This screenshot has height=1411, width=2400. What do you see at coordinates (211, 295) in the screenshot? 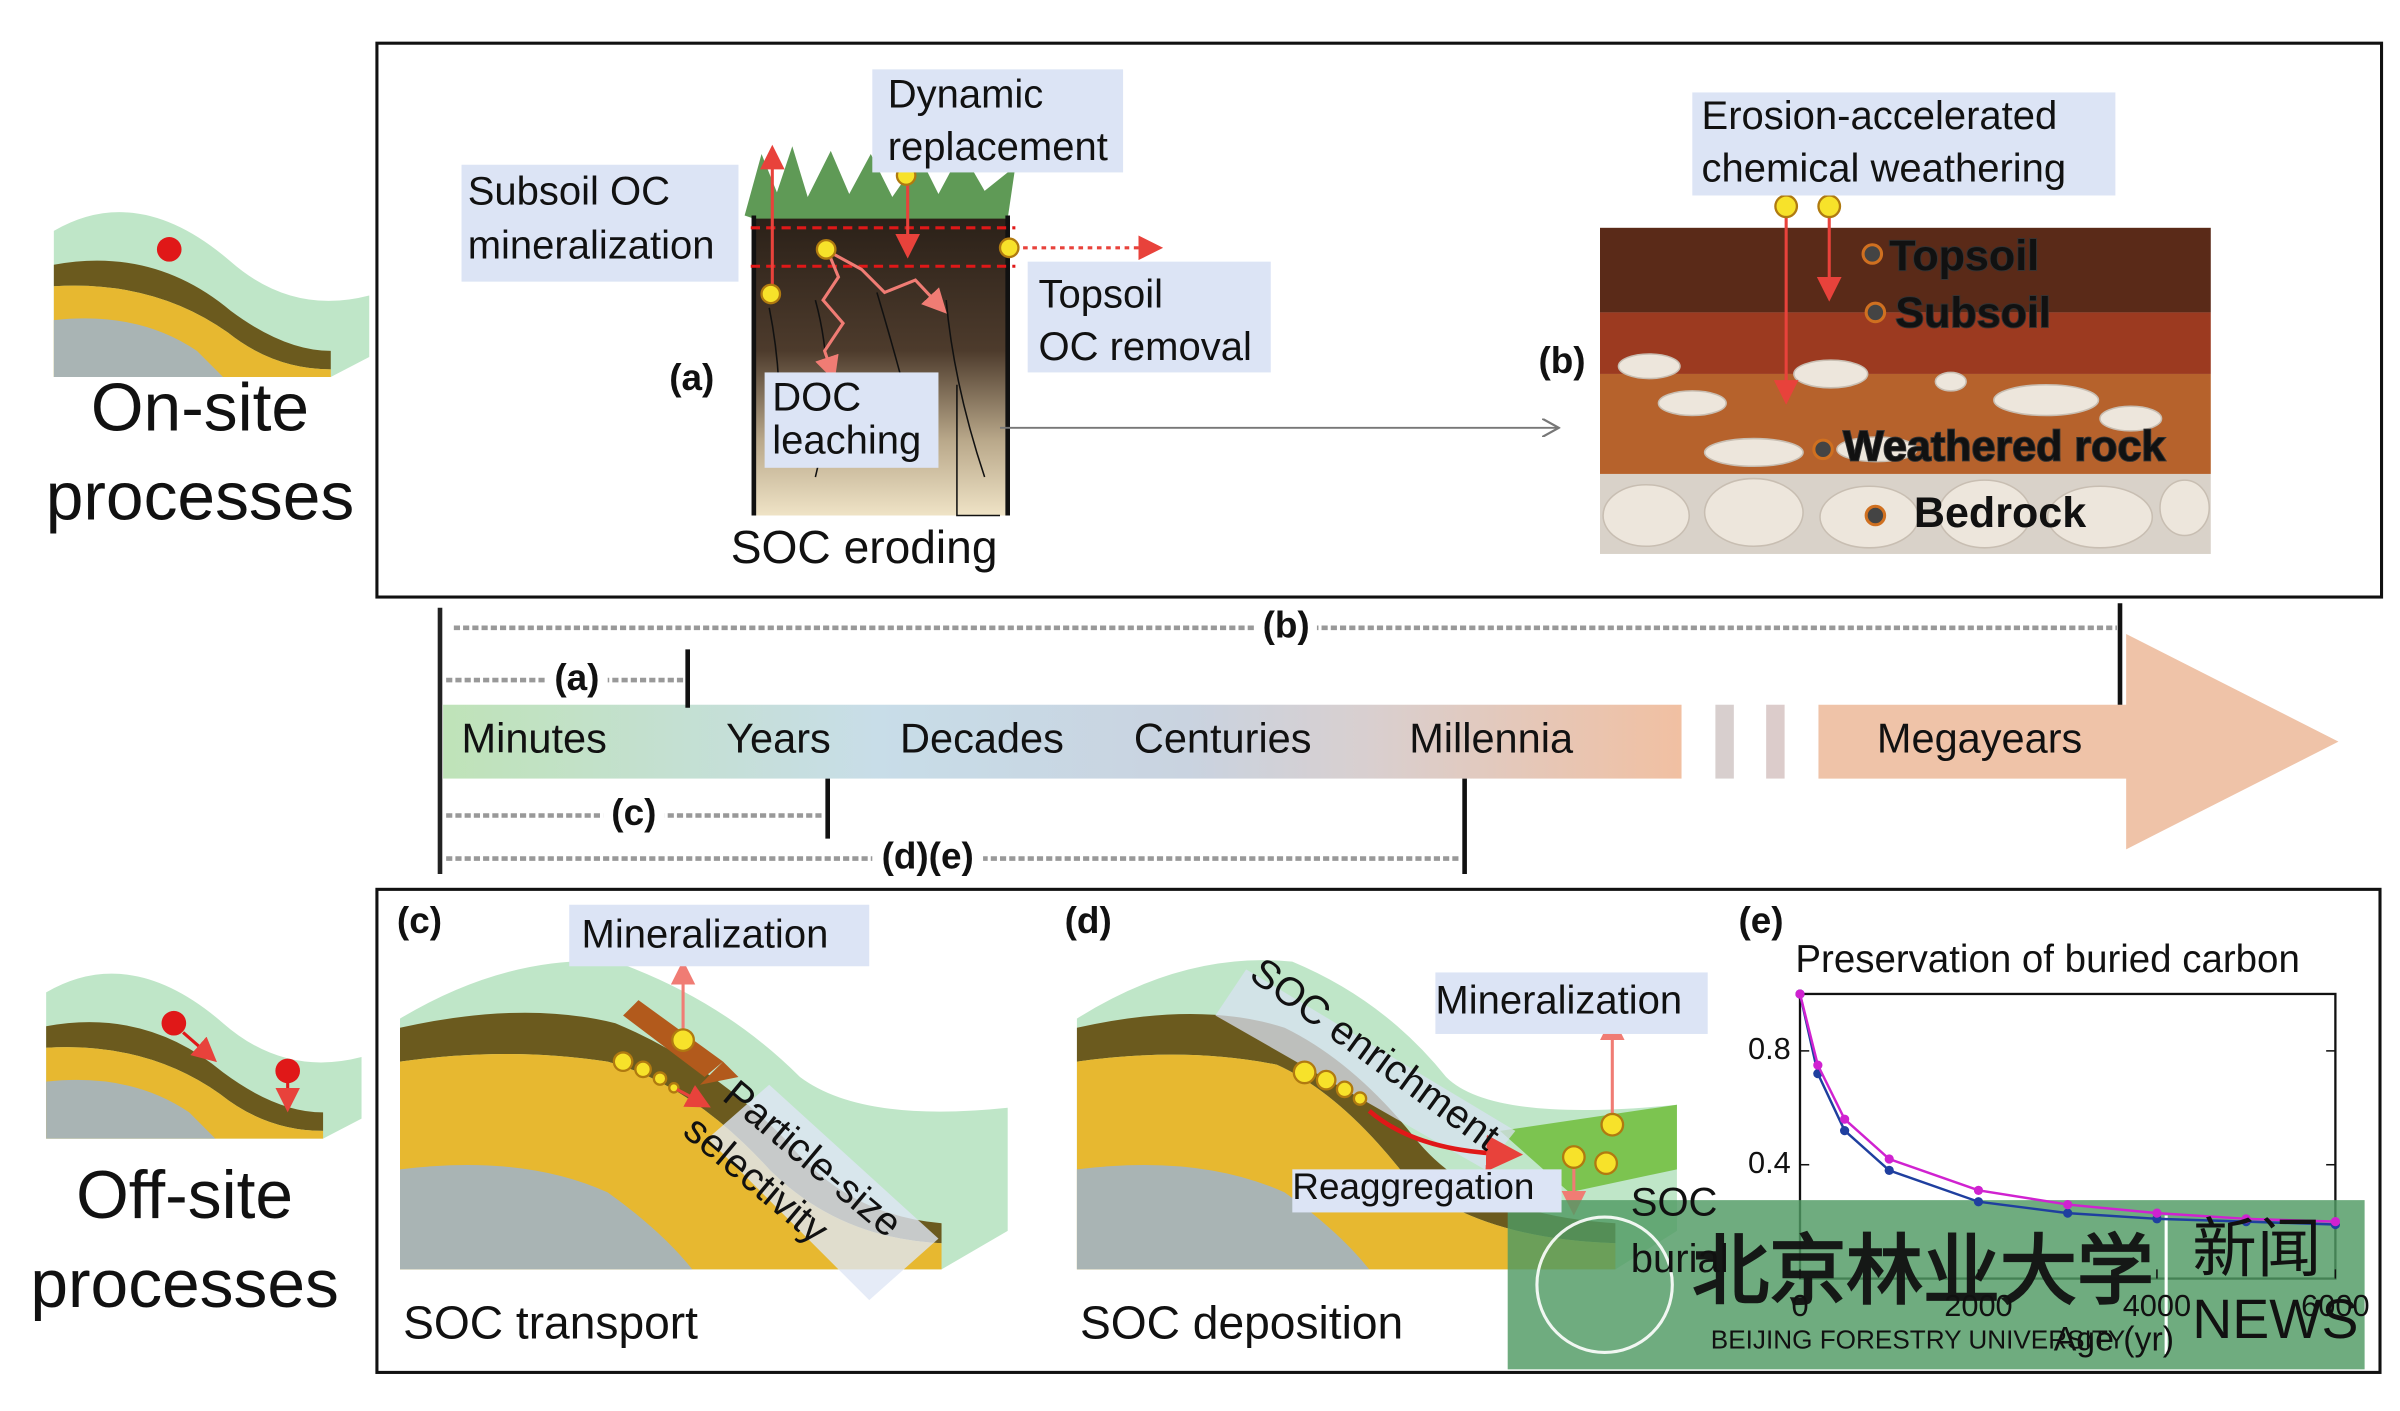
I see `onsite-icon` at bounding box center [211, 295].